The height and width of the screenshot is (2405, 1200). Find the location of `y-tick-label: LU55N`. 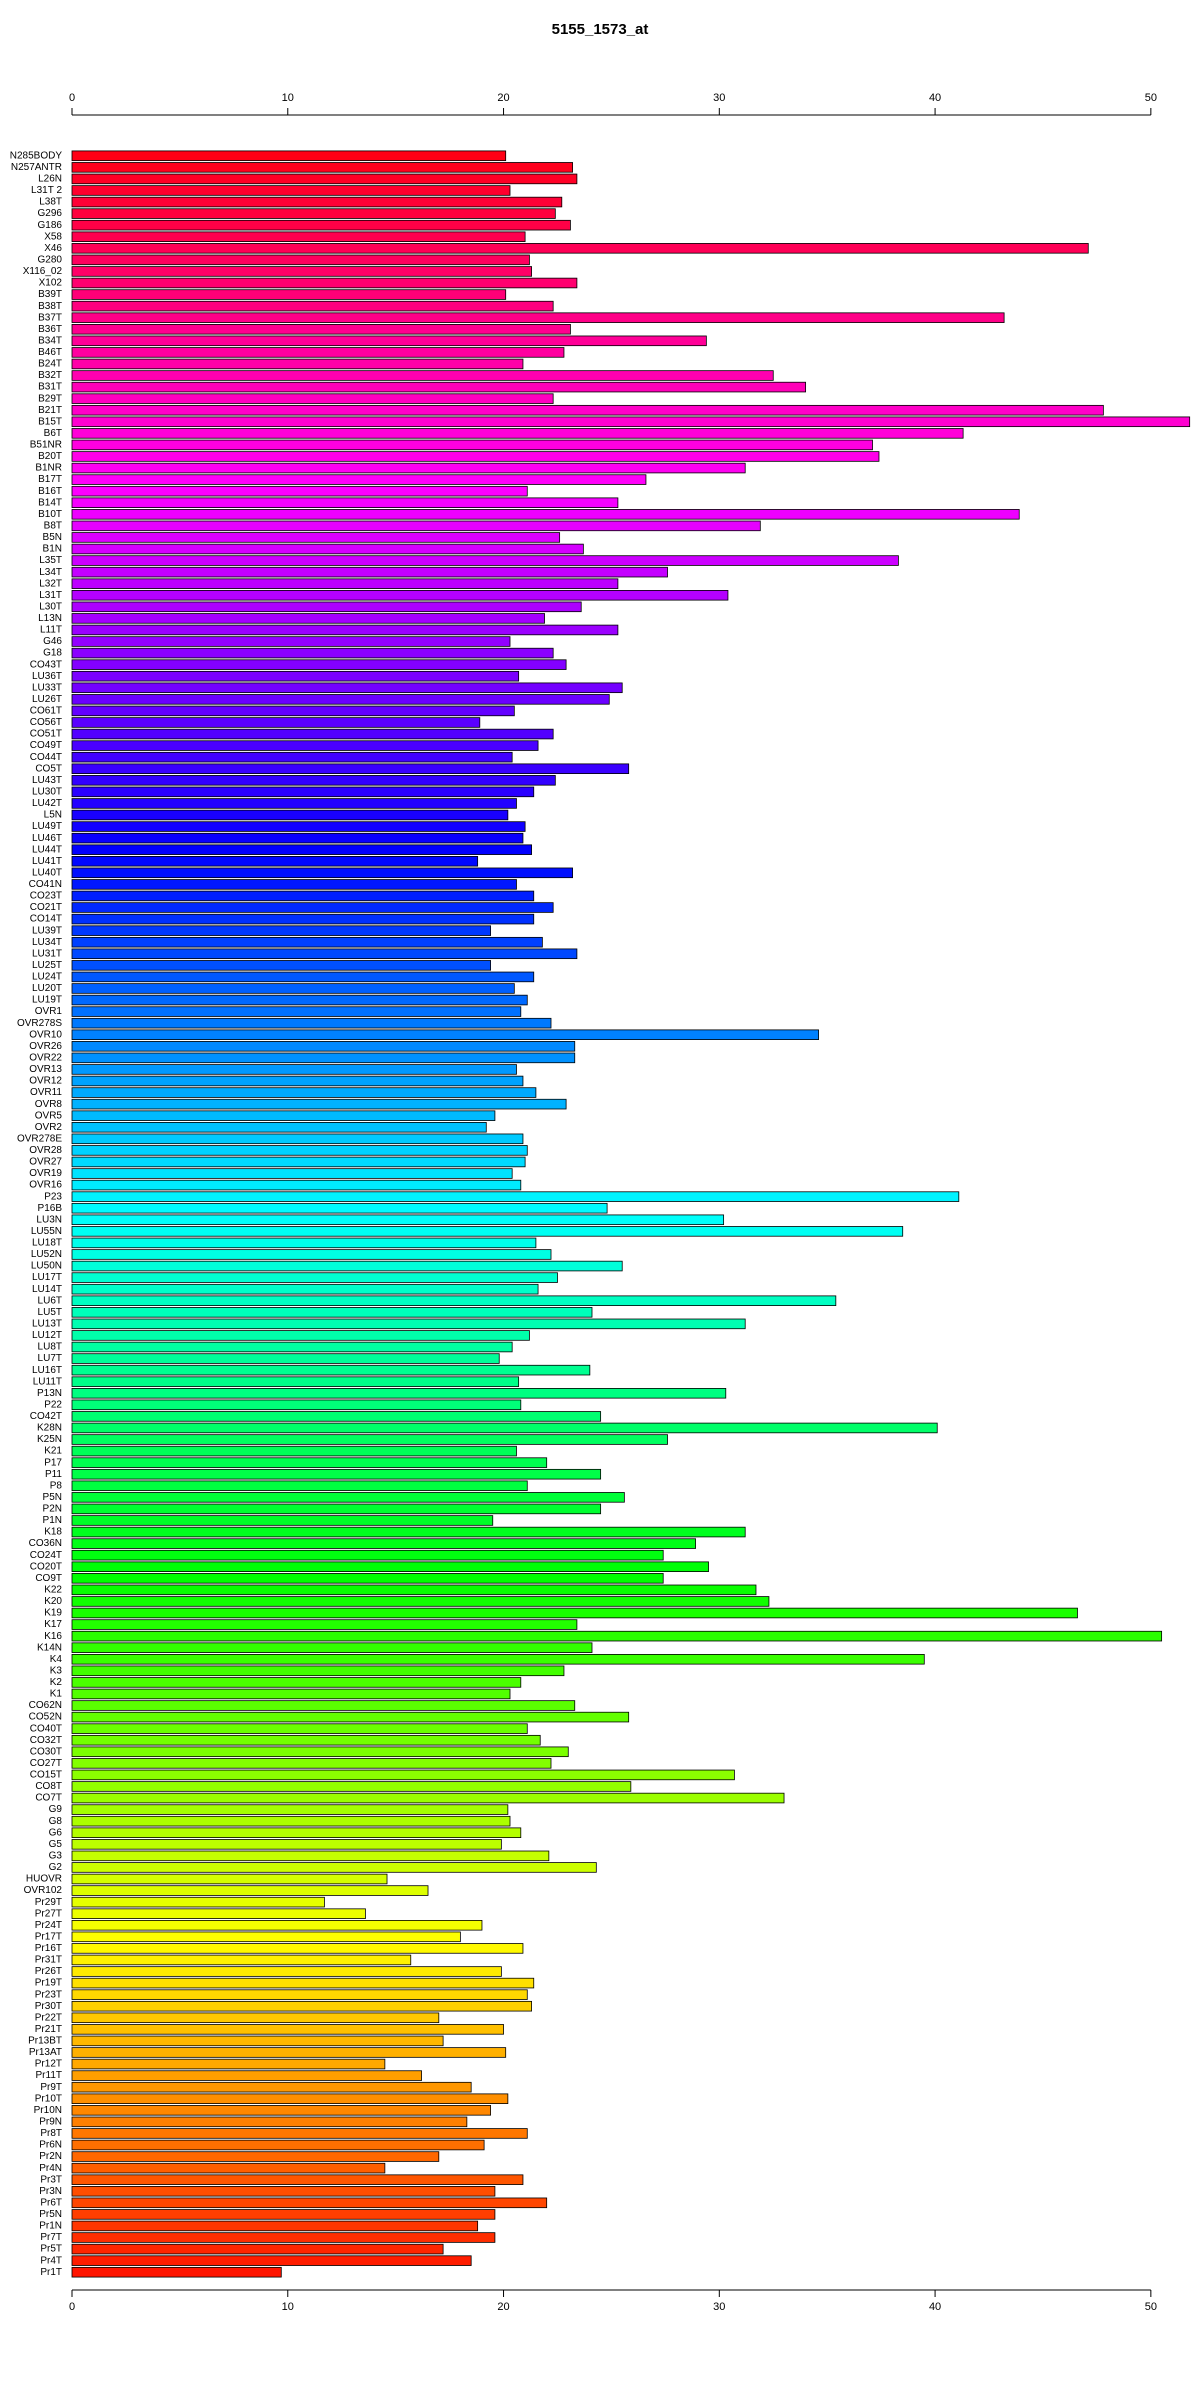

y-tick-label: LU55N is located at coordinates (46, 1231).